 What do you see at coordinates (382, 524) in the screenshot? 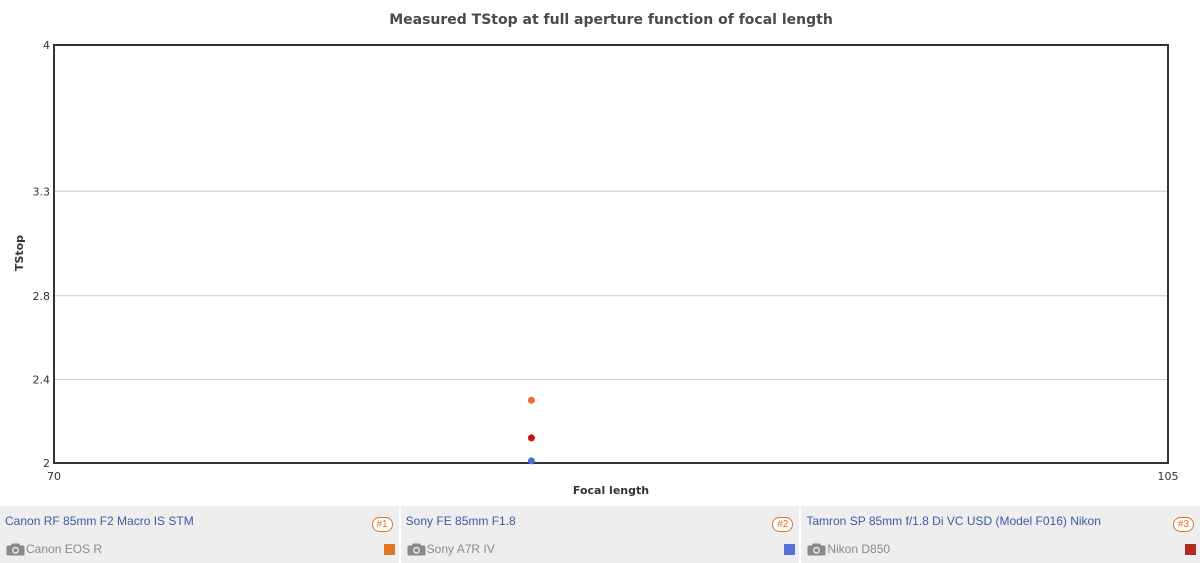
I see `rank-badge: #1` at bounding box center [382, 524].